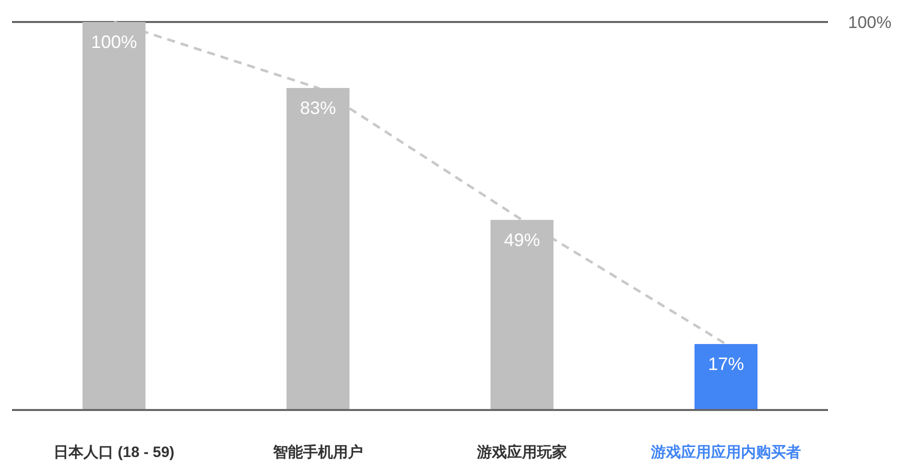  What do you see at coordinates (522, 240) in the screenshot?
I see `data-label: 49%` at bounding box center [522, 240].